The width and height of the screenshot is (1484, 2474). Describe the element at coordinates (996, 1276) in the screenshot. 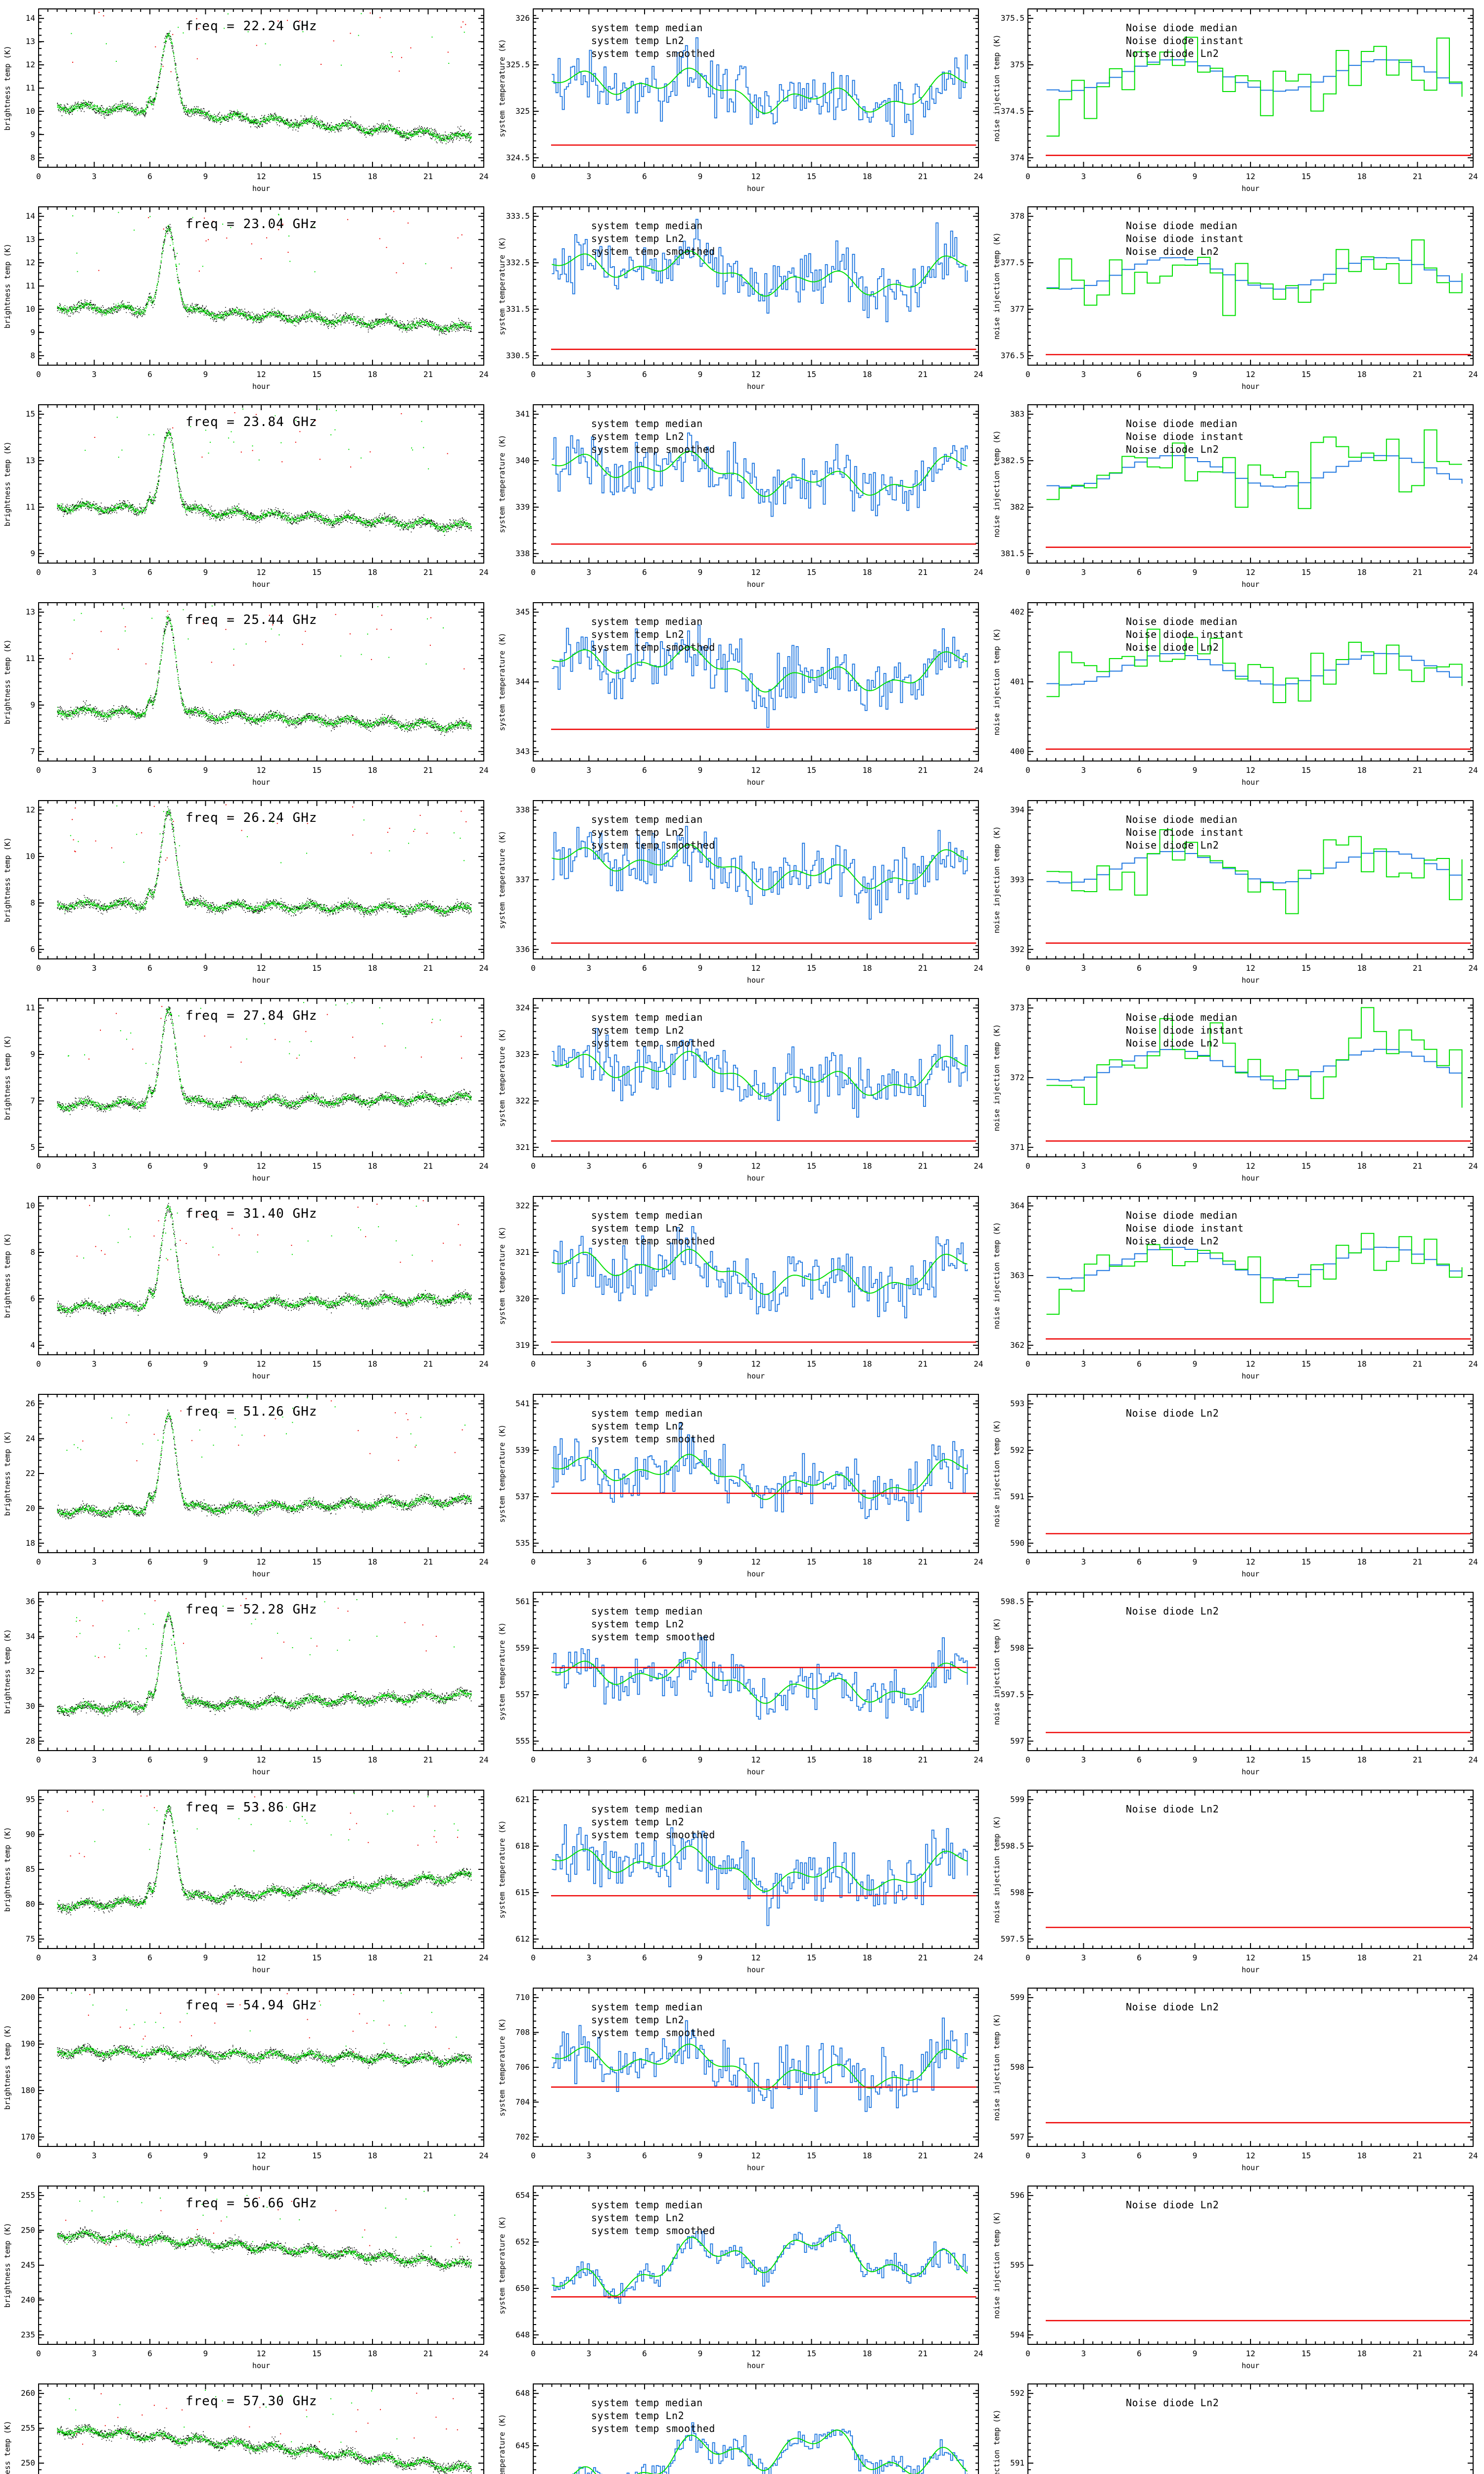

I see `y-axis-label: noise injection temp (K)` at that location.